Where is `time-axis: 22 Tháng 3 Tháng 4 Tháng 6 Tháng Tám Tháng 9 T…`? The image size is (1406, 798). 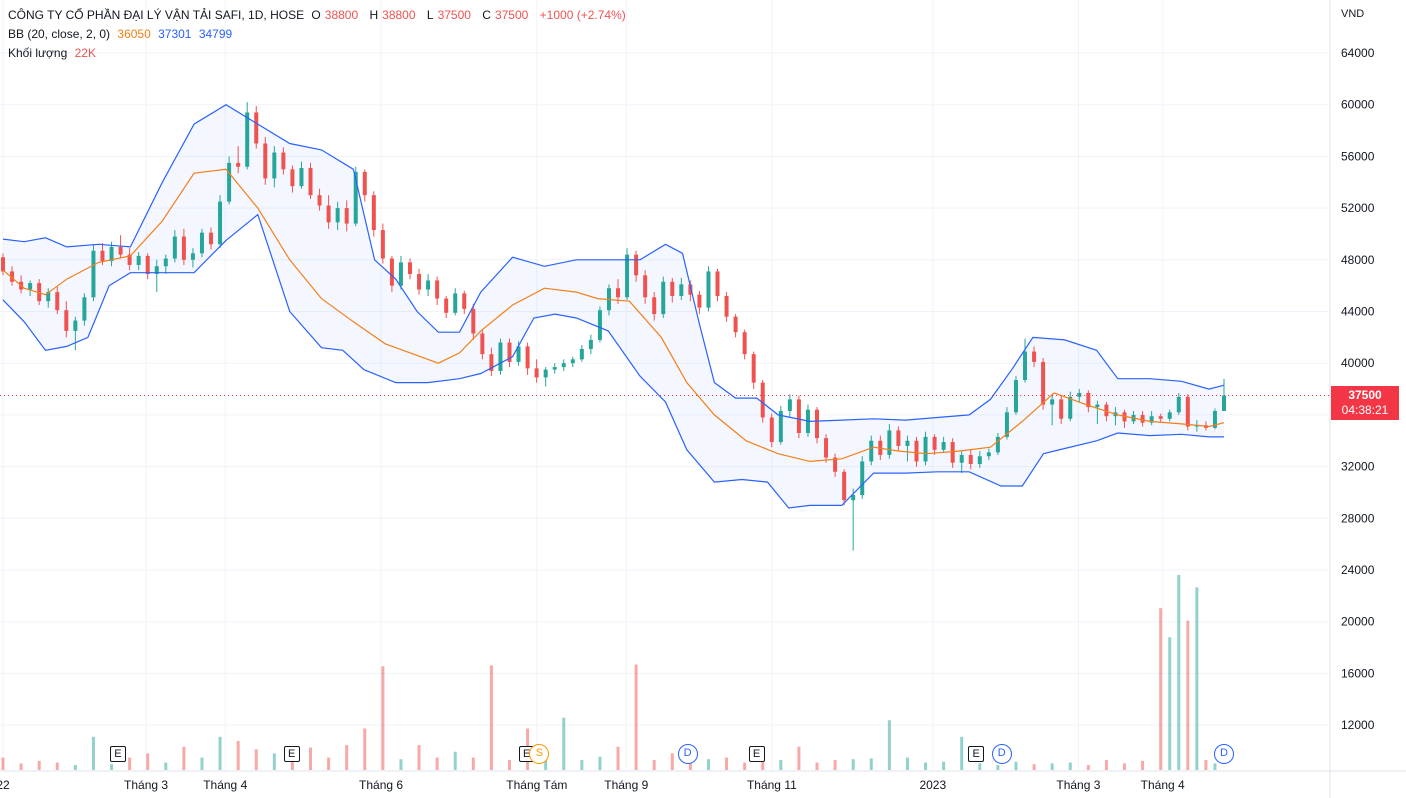 time-axis: 22 Tháng 3 Tháng 4 Tháng 6 Tháng Tám Tháng 9 T… is located at coordinates (592, 785).